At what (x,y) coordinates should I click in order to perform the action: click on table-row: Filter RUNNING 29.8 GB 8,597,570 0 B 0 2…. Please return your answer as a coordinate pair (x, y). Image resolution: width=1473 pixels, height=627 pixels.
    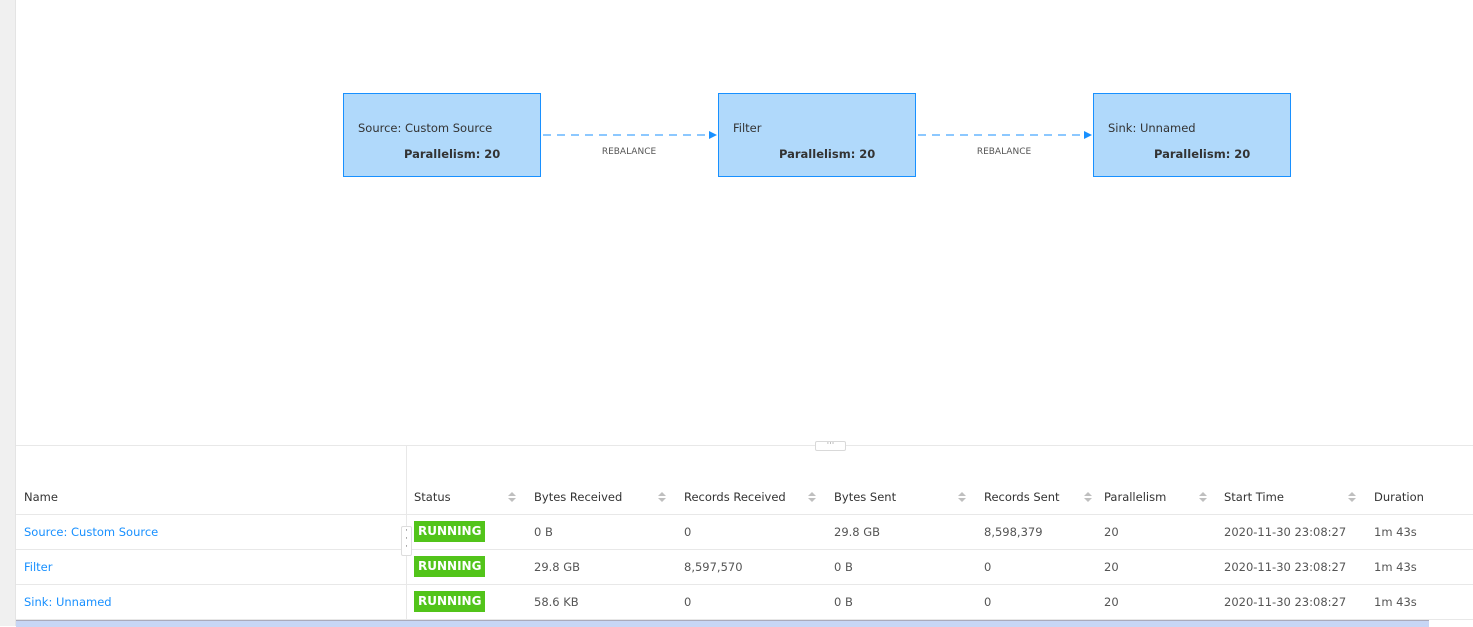
    Looking at the image, I should click on (744, 567).